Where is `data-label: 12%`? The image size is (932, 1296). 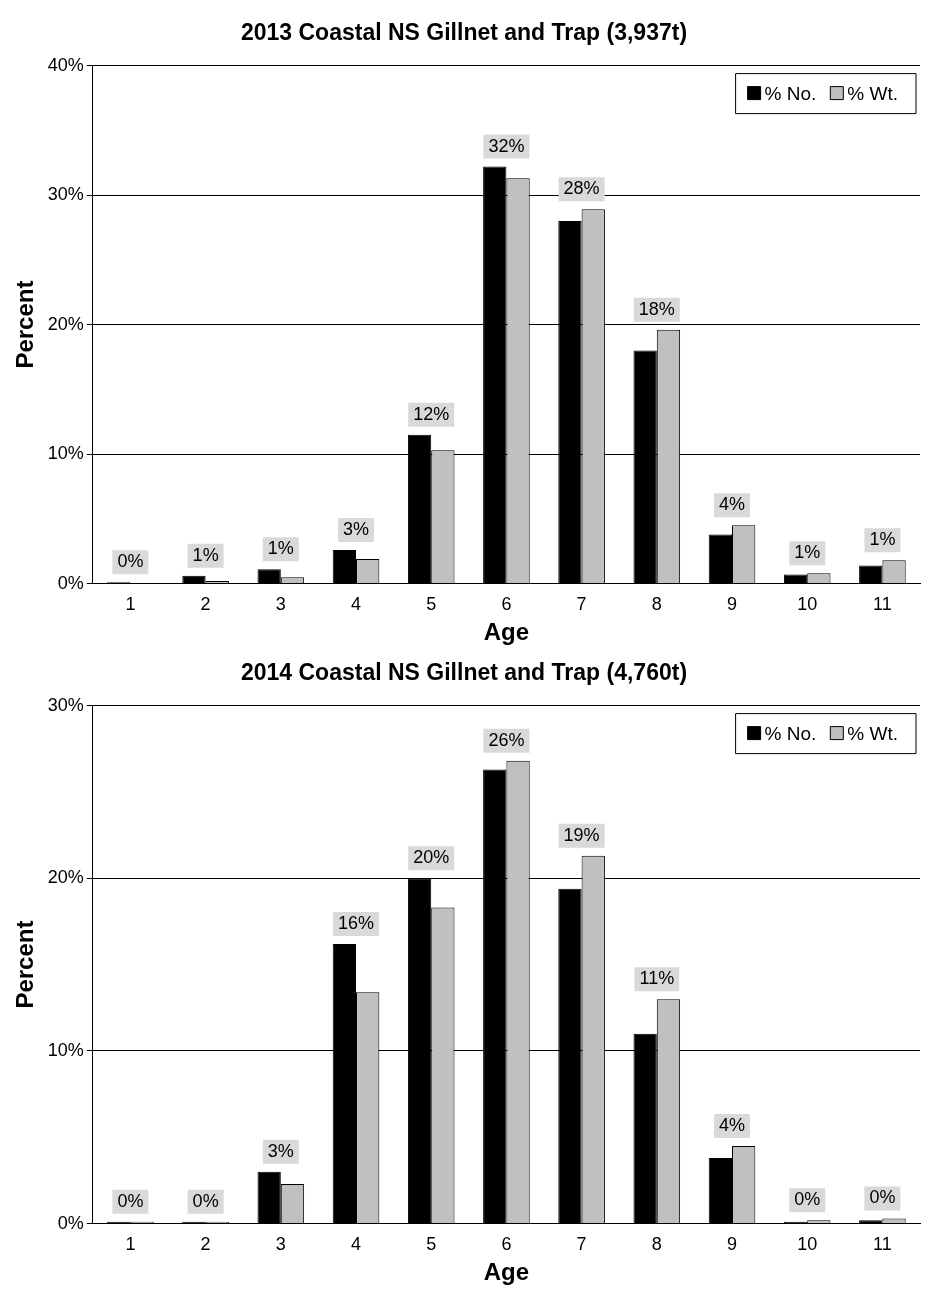
data-label: 12% is located at coordinates (431, 413).